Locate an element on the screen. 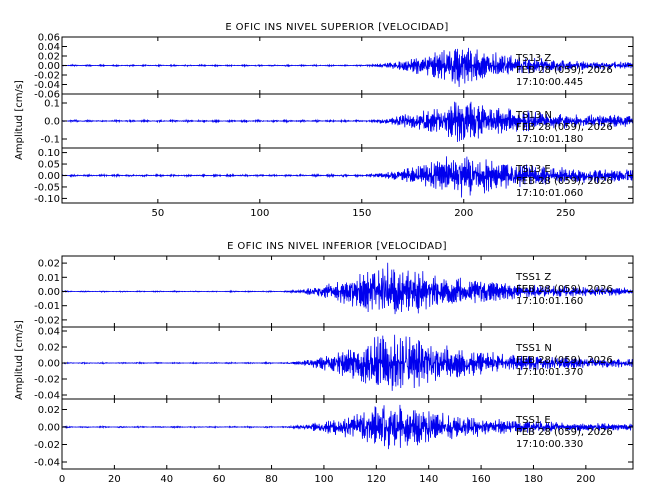 The height and width of the screenshot is (500, 650). trace-annotation-line: TS13 N is located at coordinates (533, 115).